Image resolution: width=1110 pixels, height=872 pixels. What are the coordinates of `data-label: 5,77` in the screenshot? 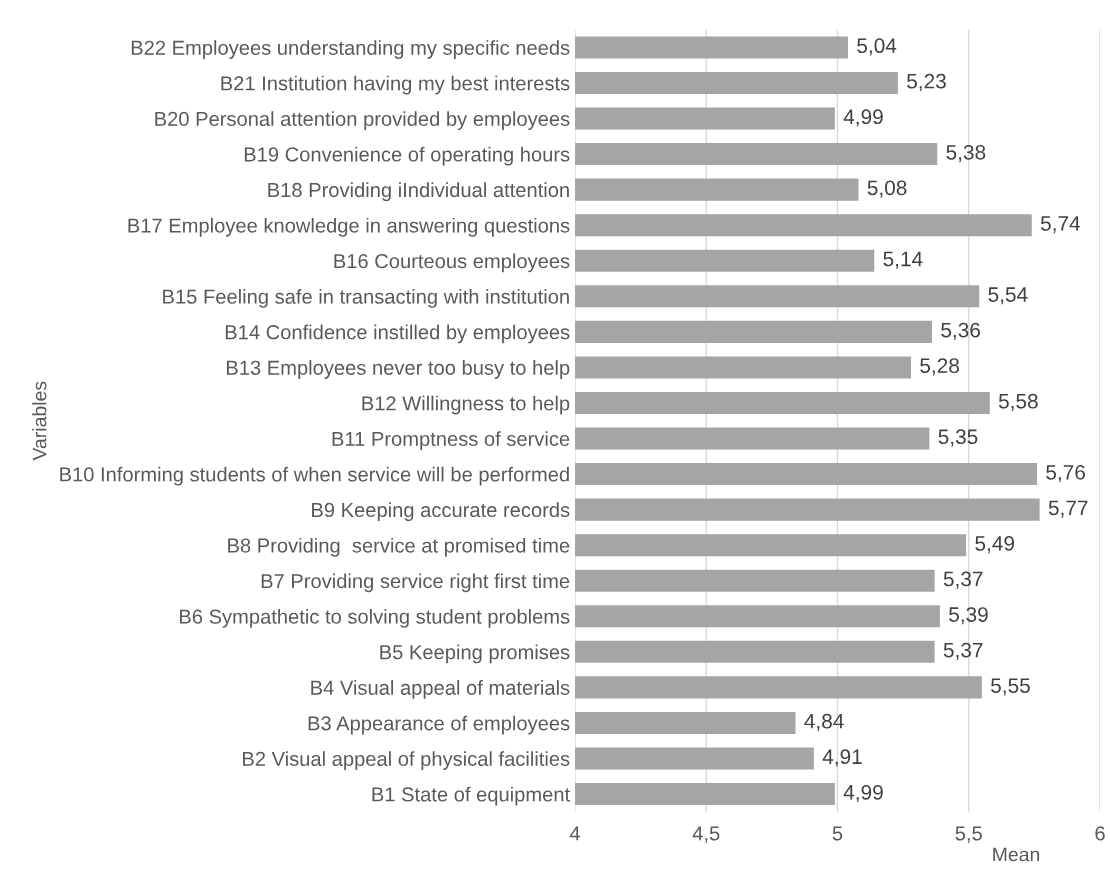 It's located at (1068, 509).